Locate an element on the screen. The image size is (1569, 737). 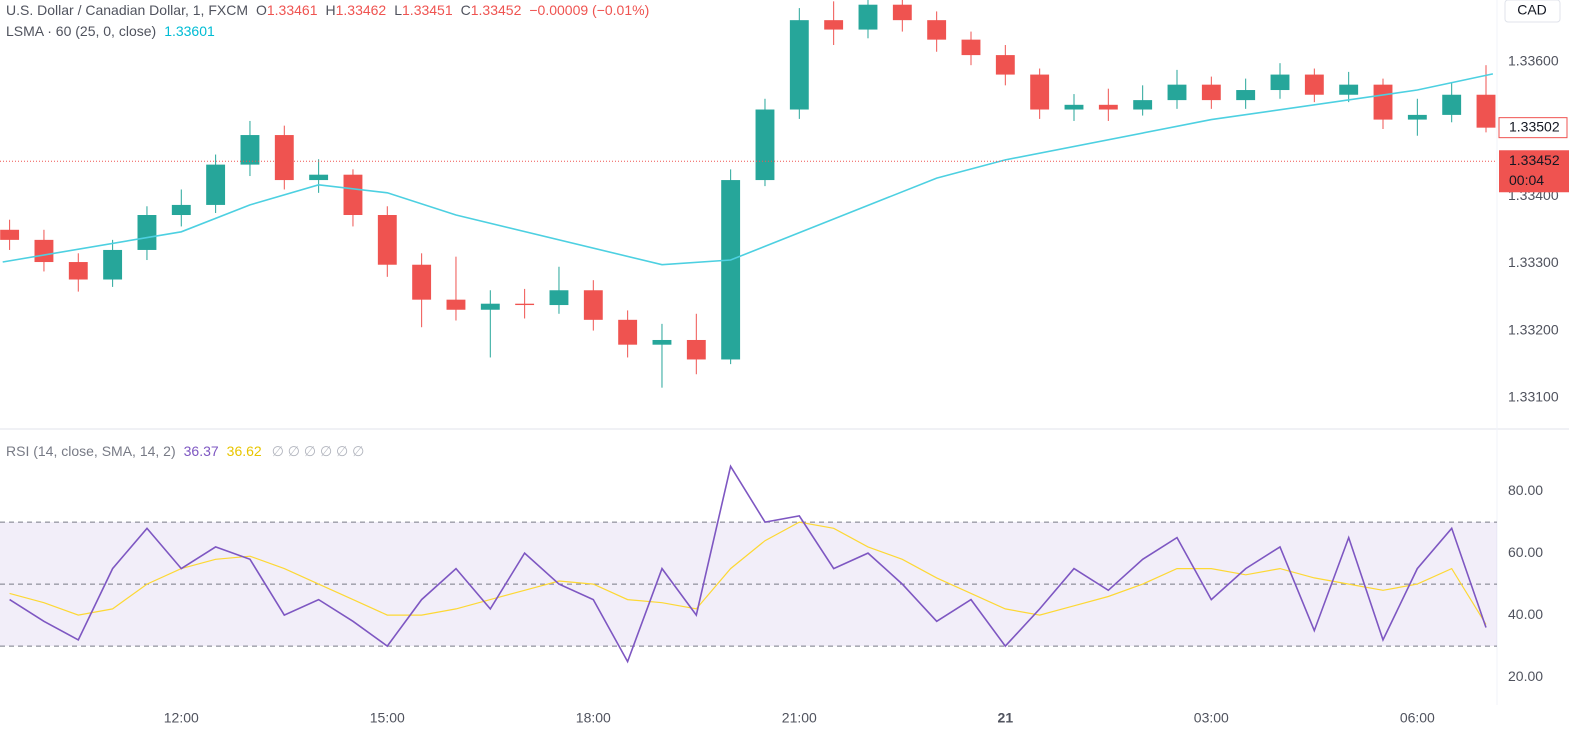
currency-box is located at coordinates (1532, 11).